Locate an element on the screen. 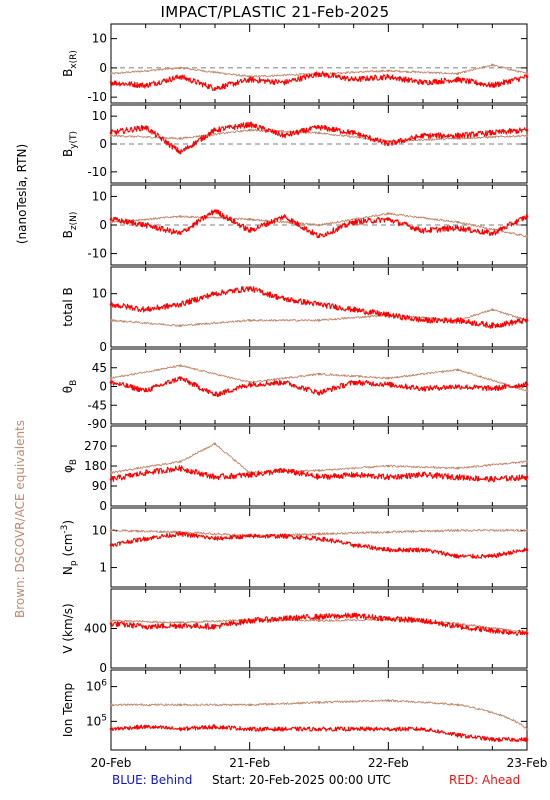  y-tick-label-by: 0 is located at coordinates (103, 144).